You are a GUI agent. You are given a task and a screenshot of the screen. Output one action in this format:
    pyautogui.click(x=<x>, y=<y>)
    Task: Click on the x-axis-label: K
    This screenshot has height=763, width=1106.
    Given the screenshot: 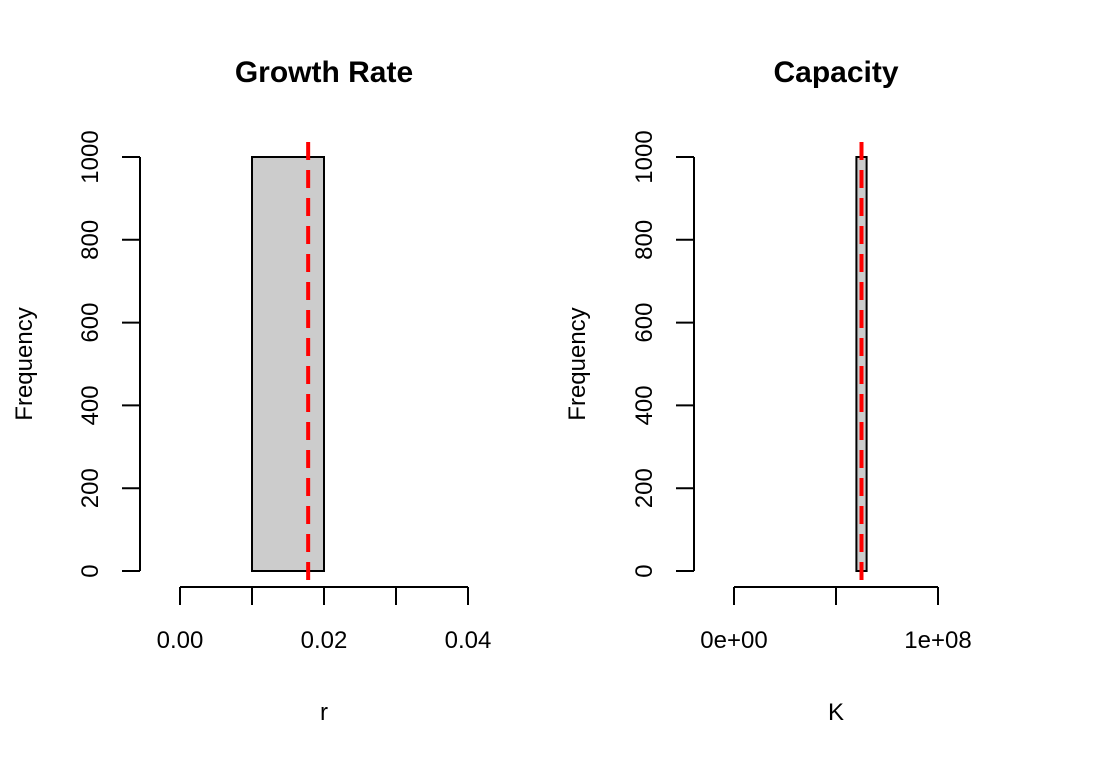 What is the action you would take?
    pyautogui.click(x=836, y=712)
    